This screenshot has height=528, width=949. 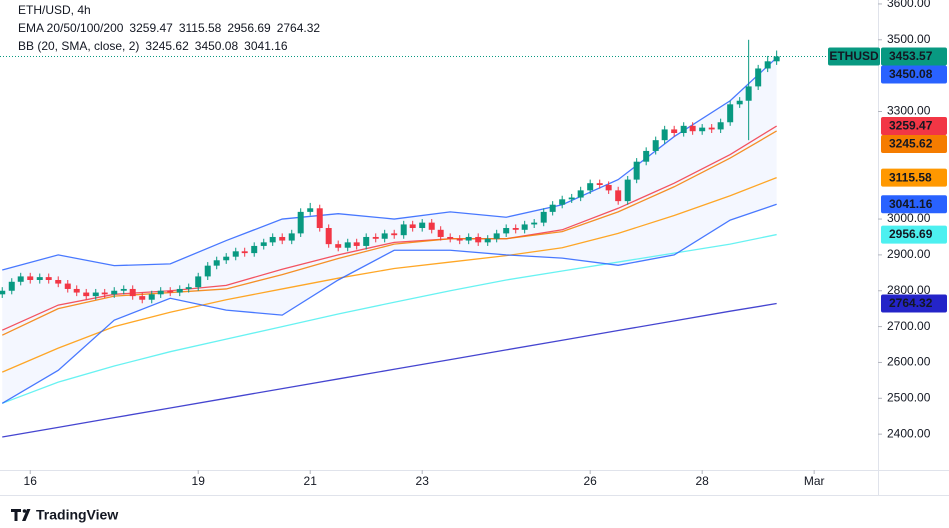 What do you see at coordinates (423, 481) in the screenshot?
I see `x-tick-label: 23` at bounding box center [423, 481].